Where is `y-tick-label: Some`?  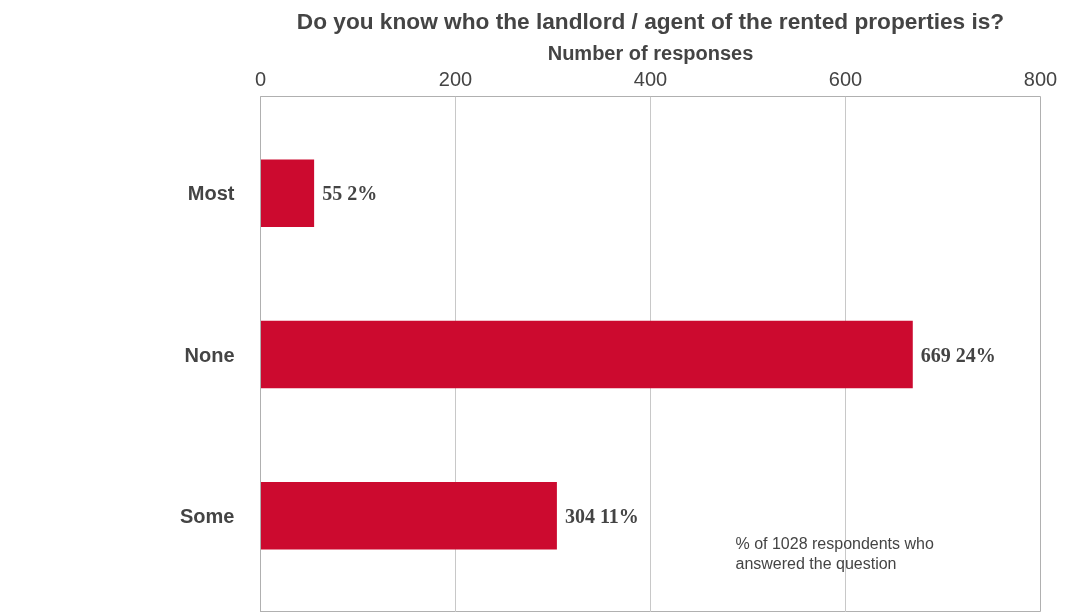
y-tick-label: Some is located at coordinates (207, 515).